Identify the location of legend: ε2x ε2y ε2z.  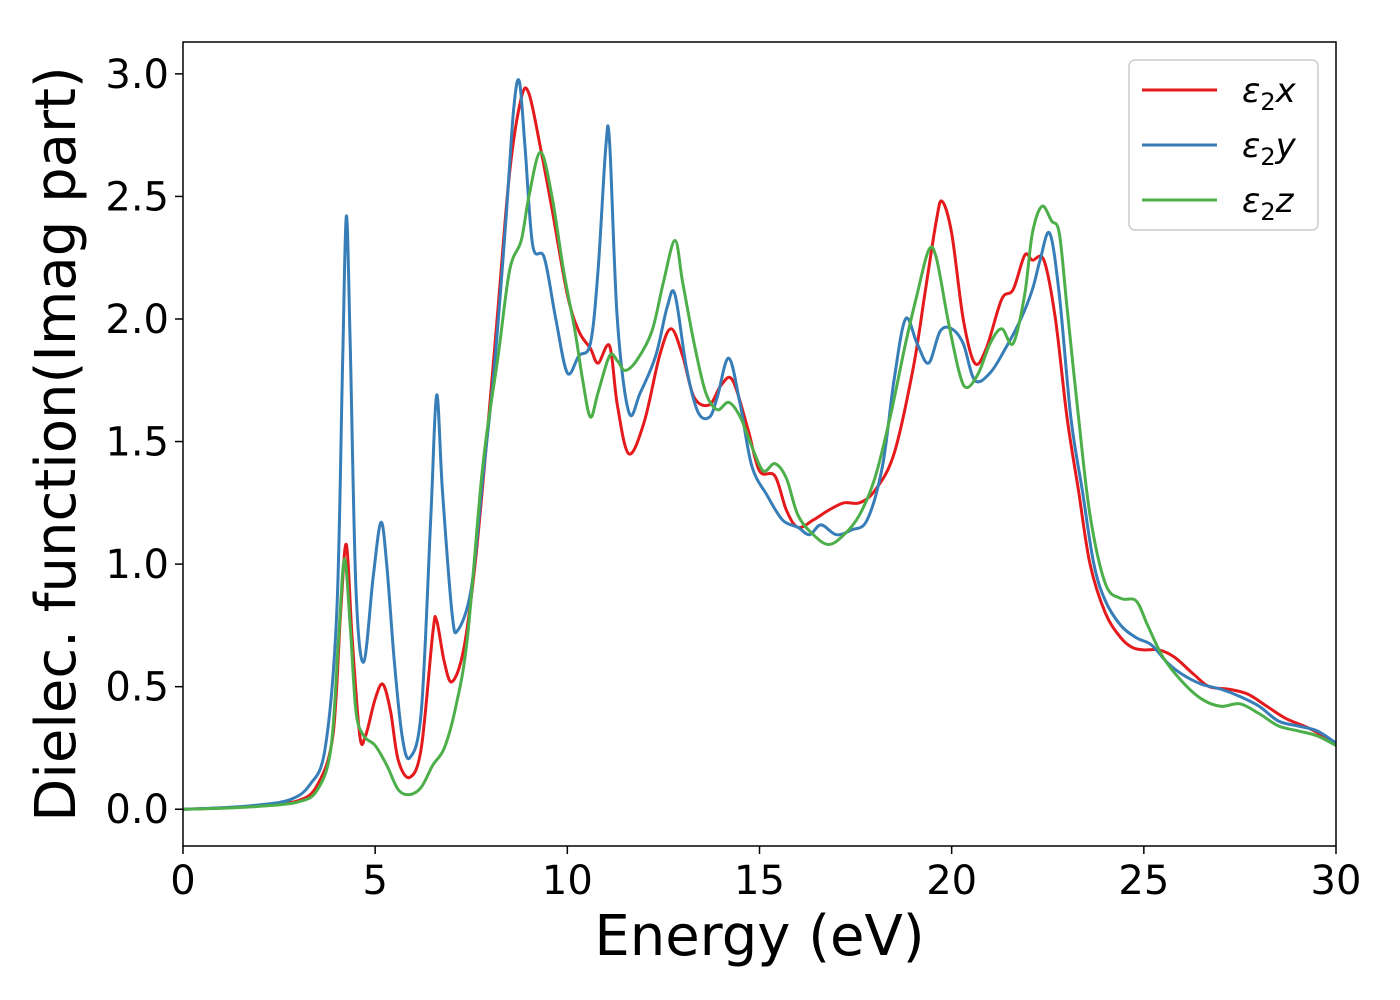
(1223, 145).